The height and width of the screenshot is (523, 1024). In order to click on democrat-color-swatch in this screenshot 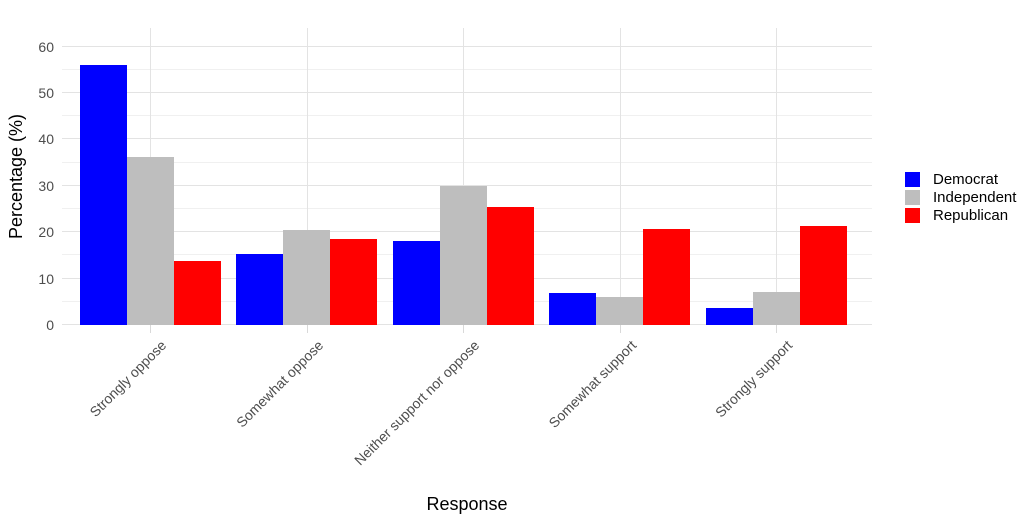, I will do `click(912, 179)`.